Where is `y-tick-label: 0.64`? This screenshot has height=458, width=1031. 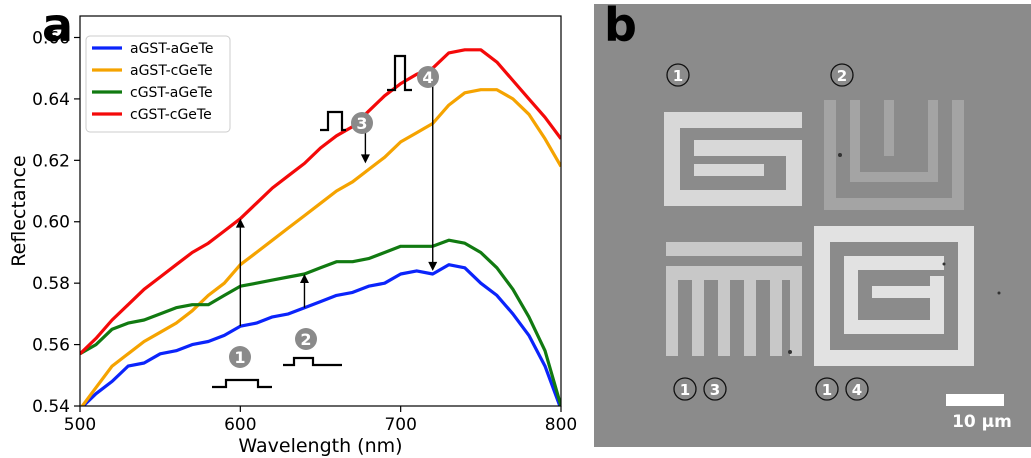 y-tick-label: 0.64 is located at coordinates (51, 100).